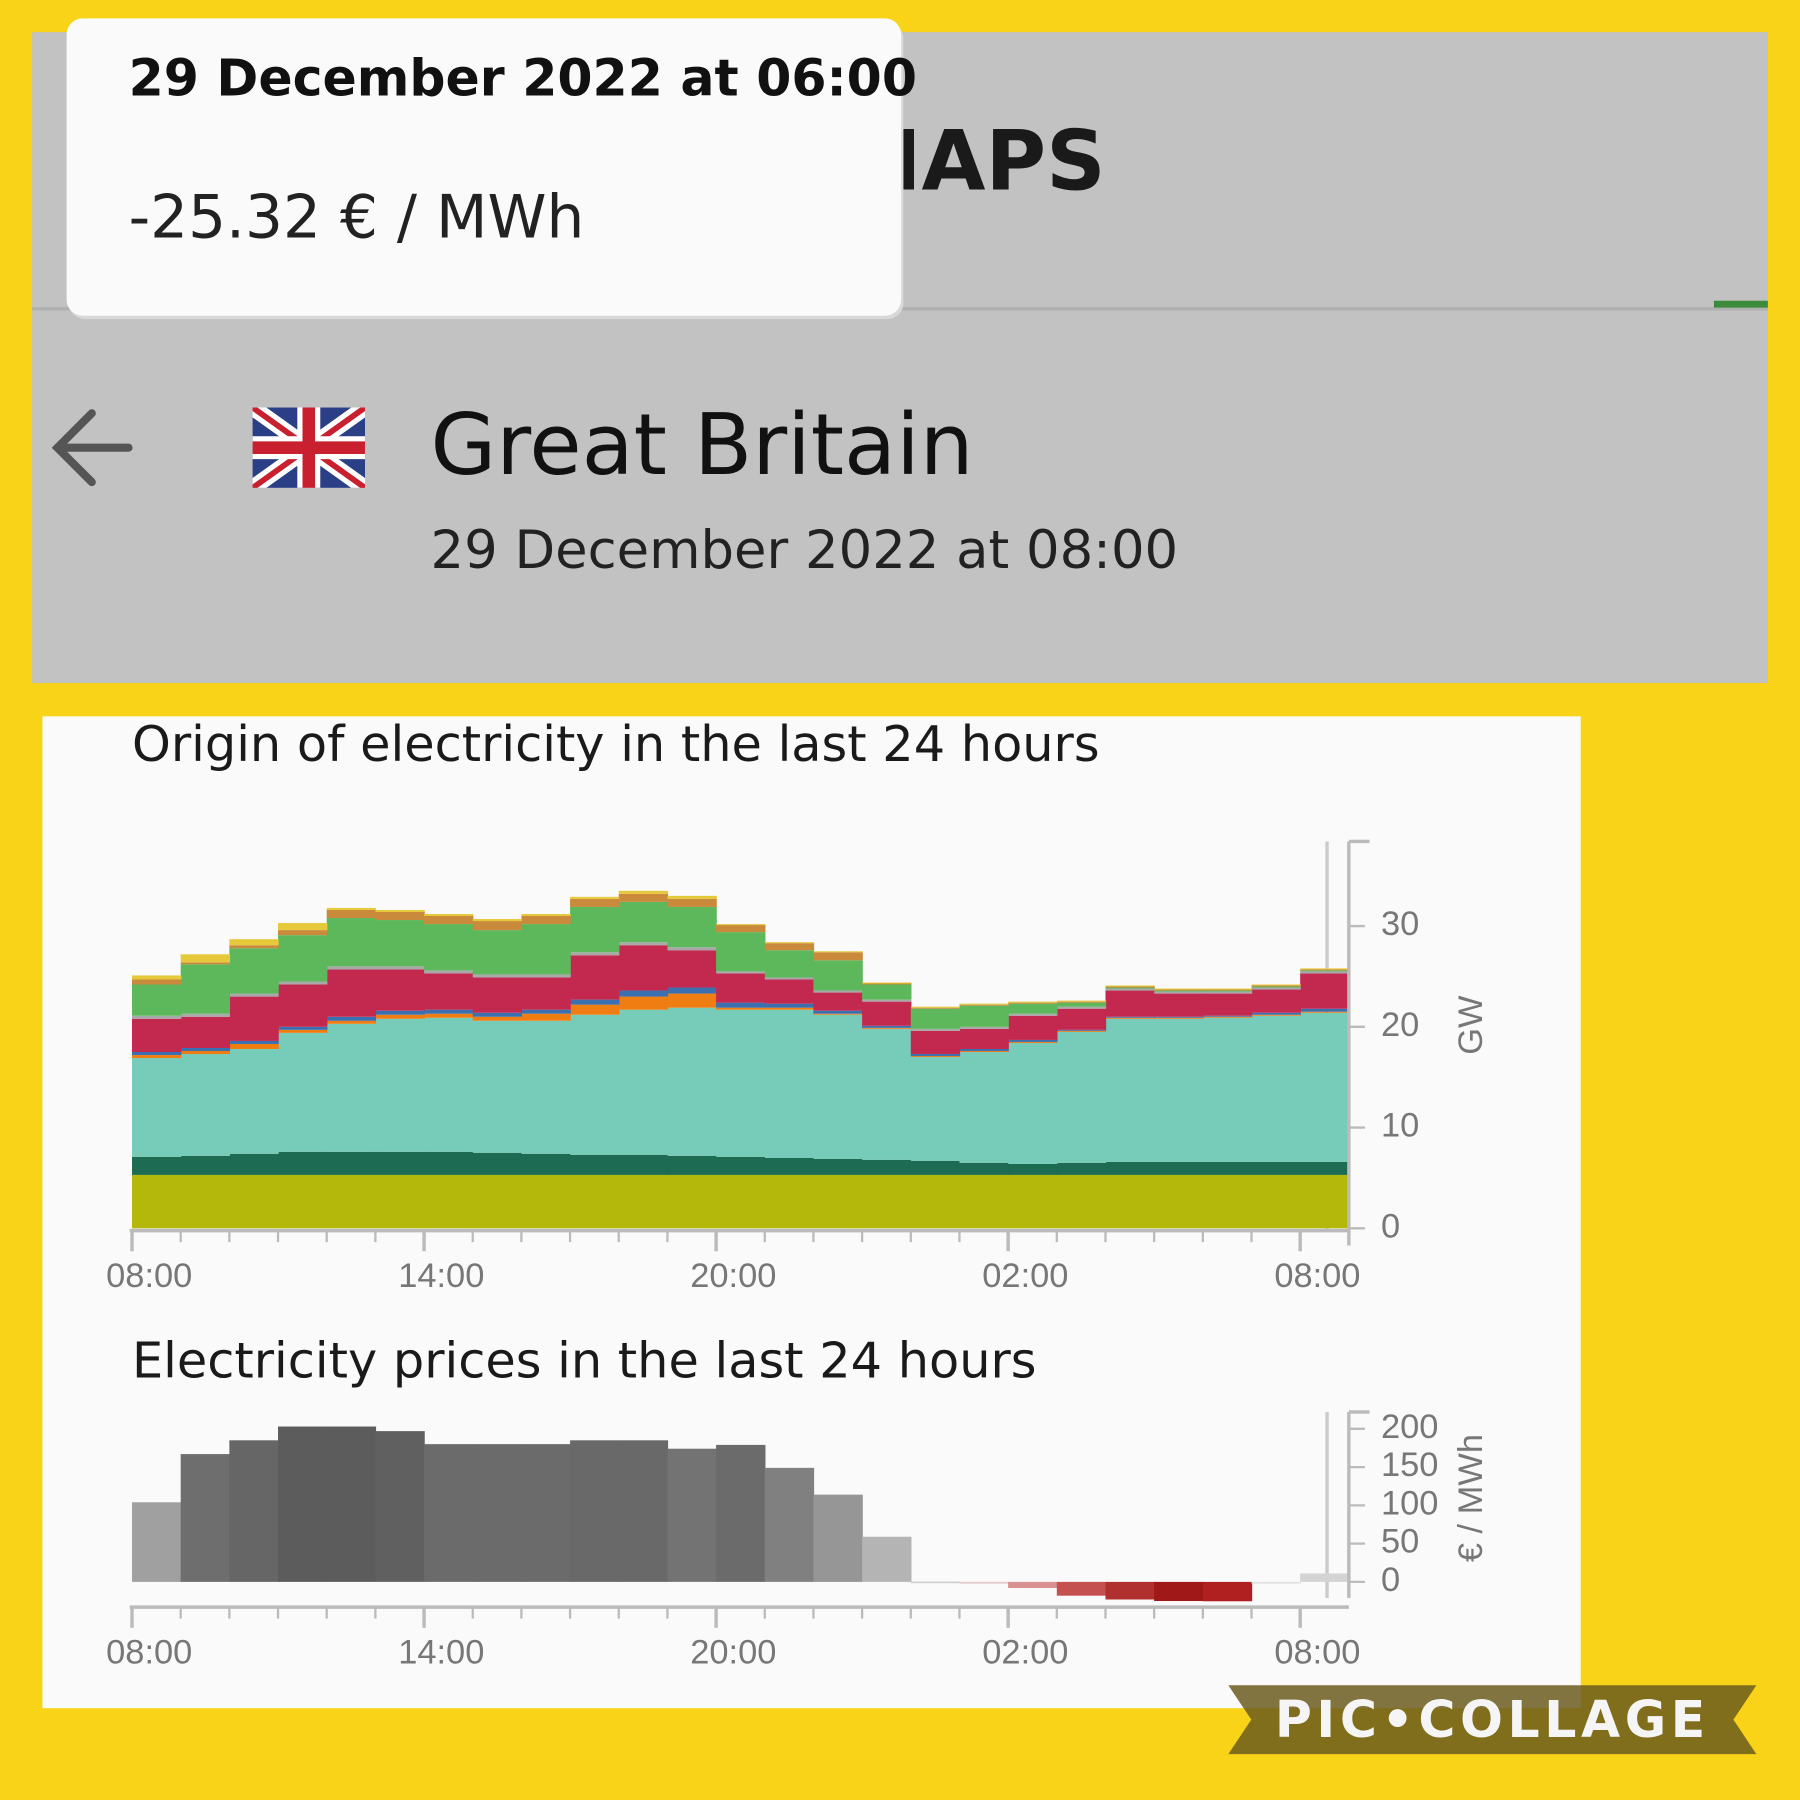 Image resolution: width=1800 pixels, height=1800 pixels. What do you see at coordinates (1400, 1025) in the screenshot?
I see `y-tick-label: 20` at bounding box center [1400, 1025].